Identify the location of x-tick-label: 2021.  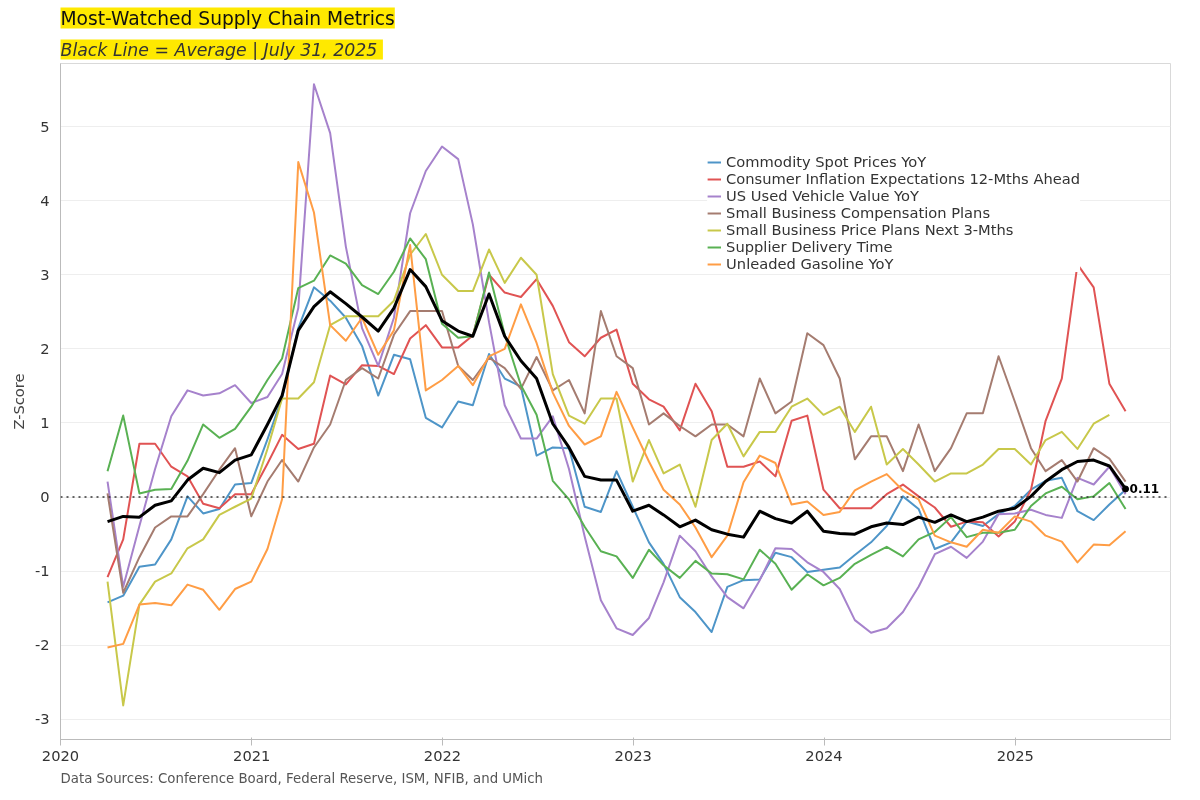
(252, 755).